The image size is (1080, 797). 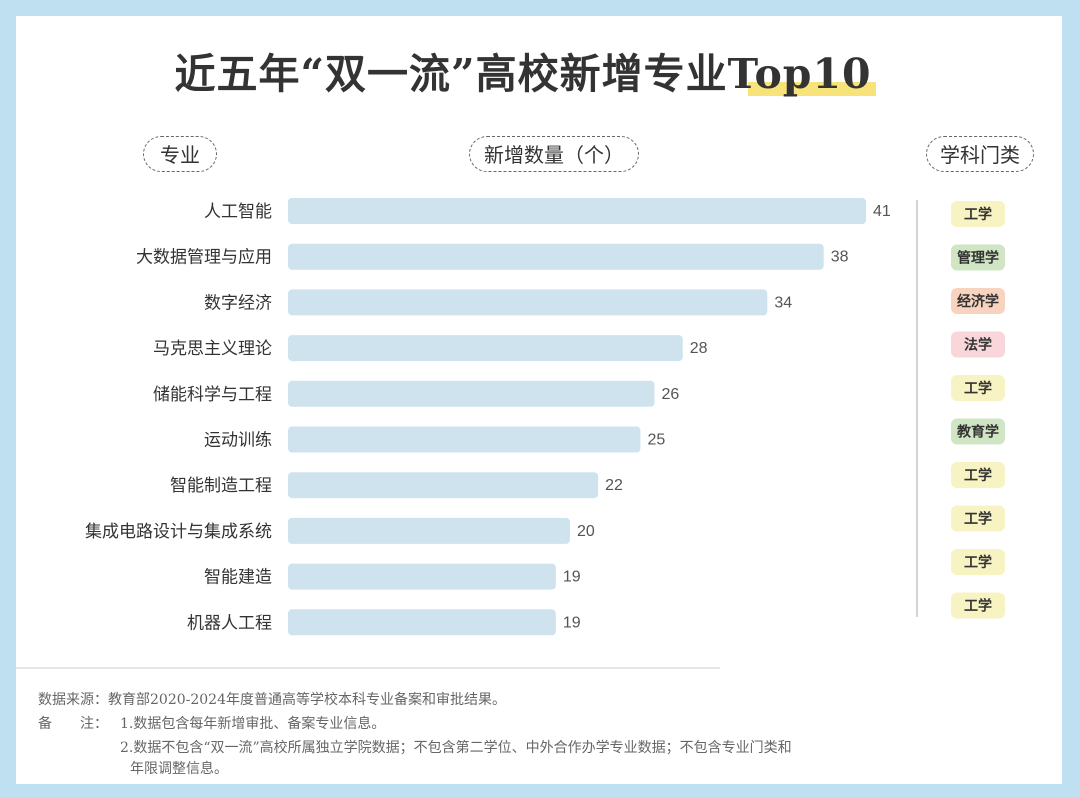 What do you see at coordinates (272, 700) in the screenshot?
I see `footer-source: 数据来源：教育部2020-2024年度普通高等学校本科专业备案和审批结果。` at bounding box center [272, 700].